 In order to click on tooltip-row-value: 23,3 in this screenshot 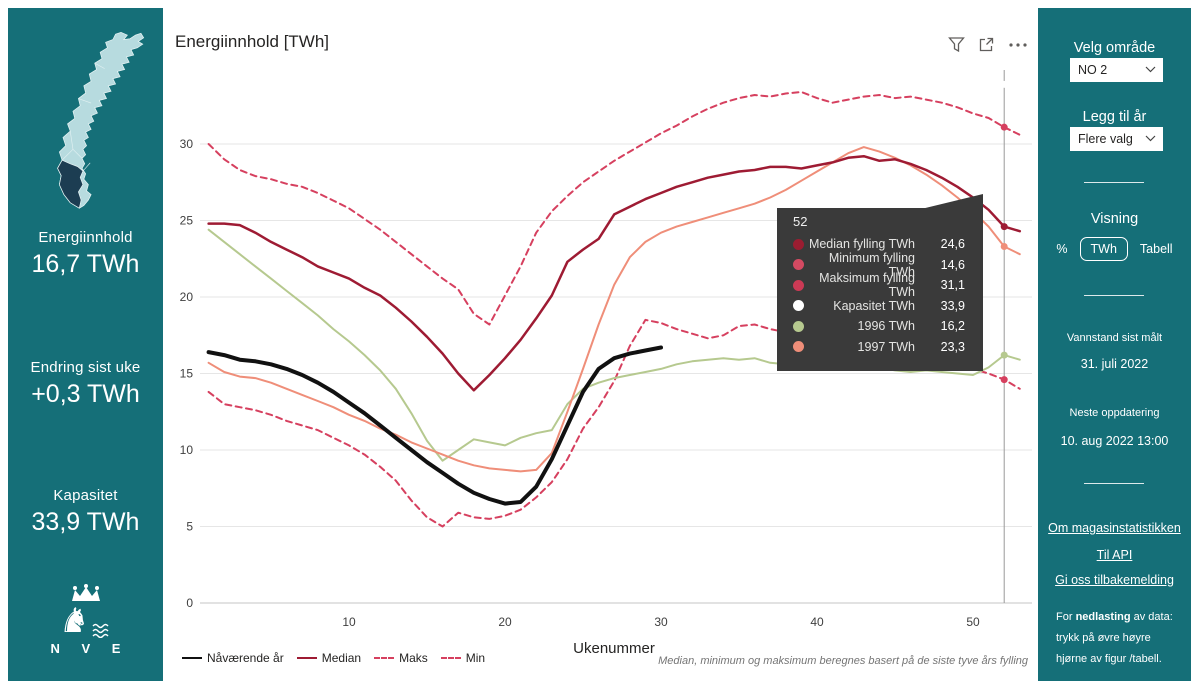, I will do `click(952, 346)`.